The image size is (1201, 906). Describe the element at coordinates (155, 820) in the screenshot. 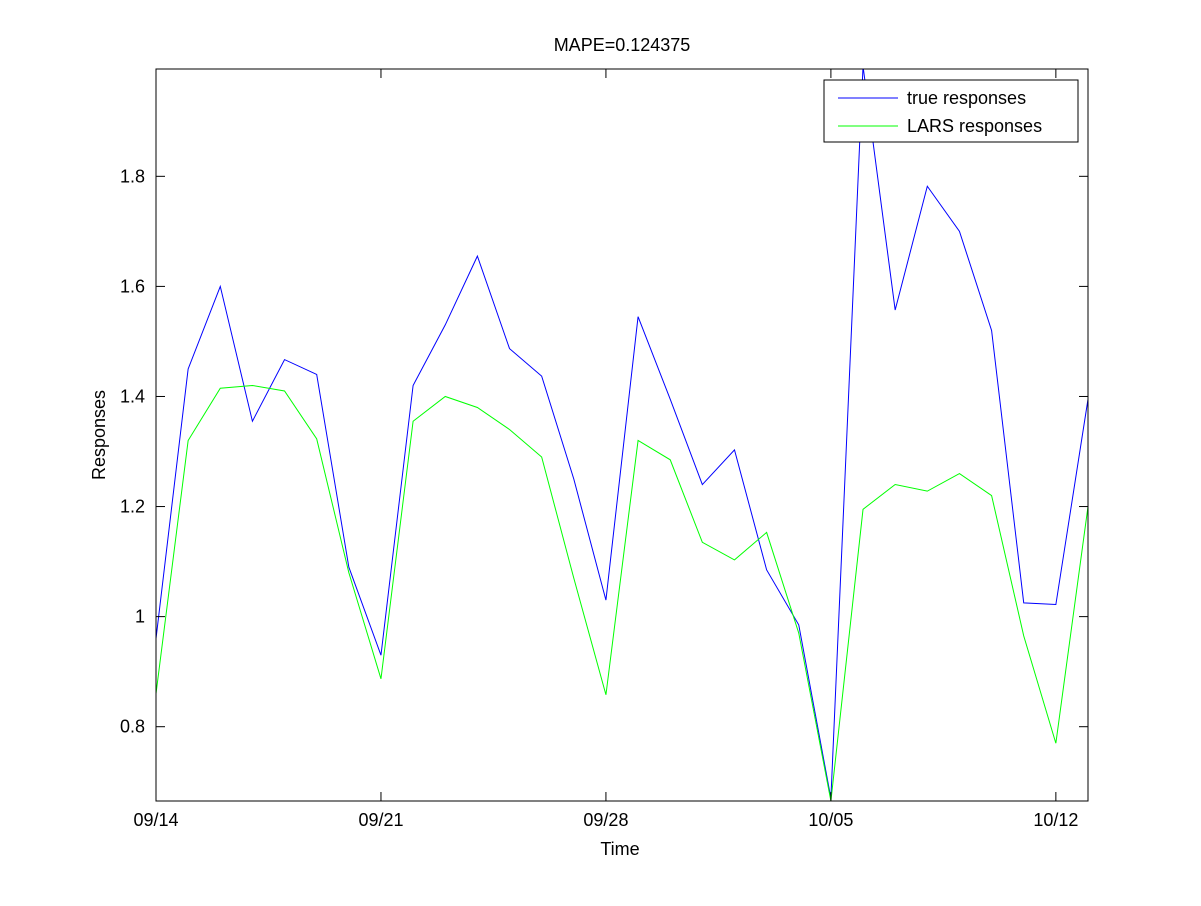

I see `x-tick-label: 09/14` at that location.